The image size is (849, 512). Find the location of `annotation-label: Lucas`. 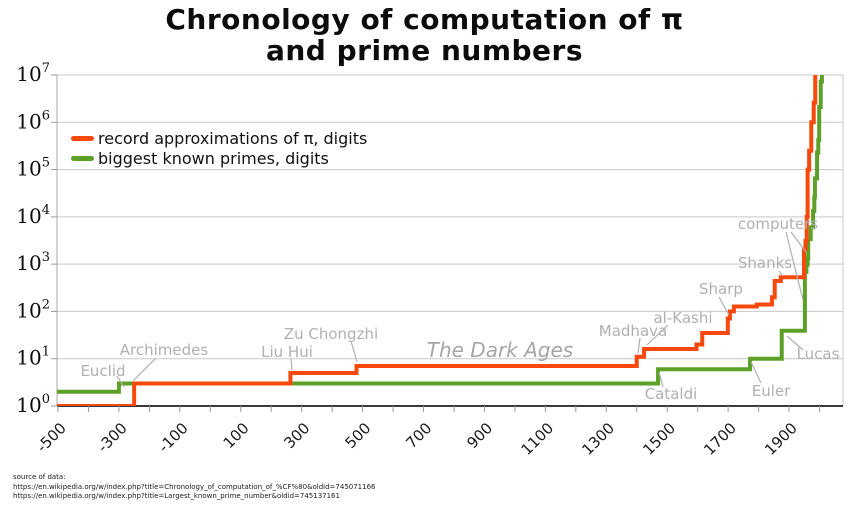

annotation-label: Lucas is located at coordinates (818, 354).